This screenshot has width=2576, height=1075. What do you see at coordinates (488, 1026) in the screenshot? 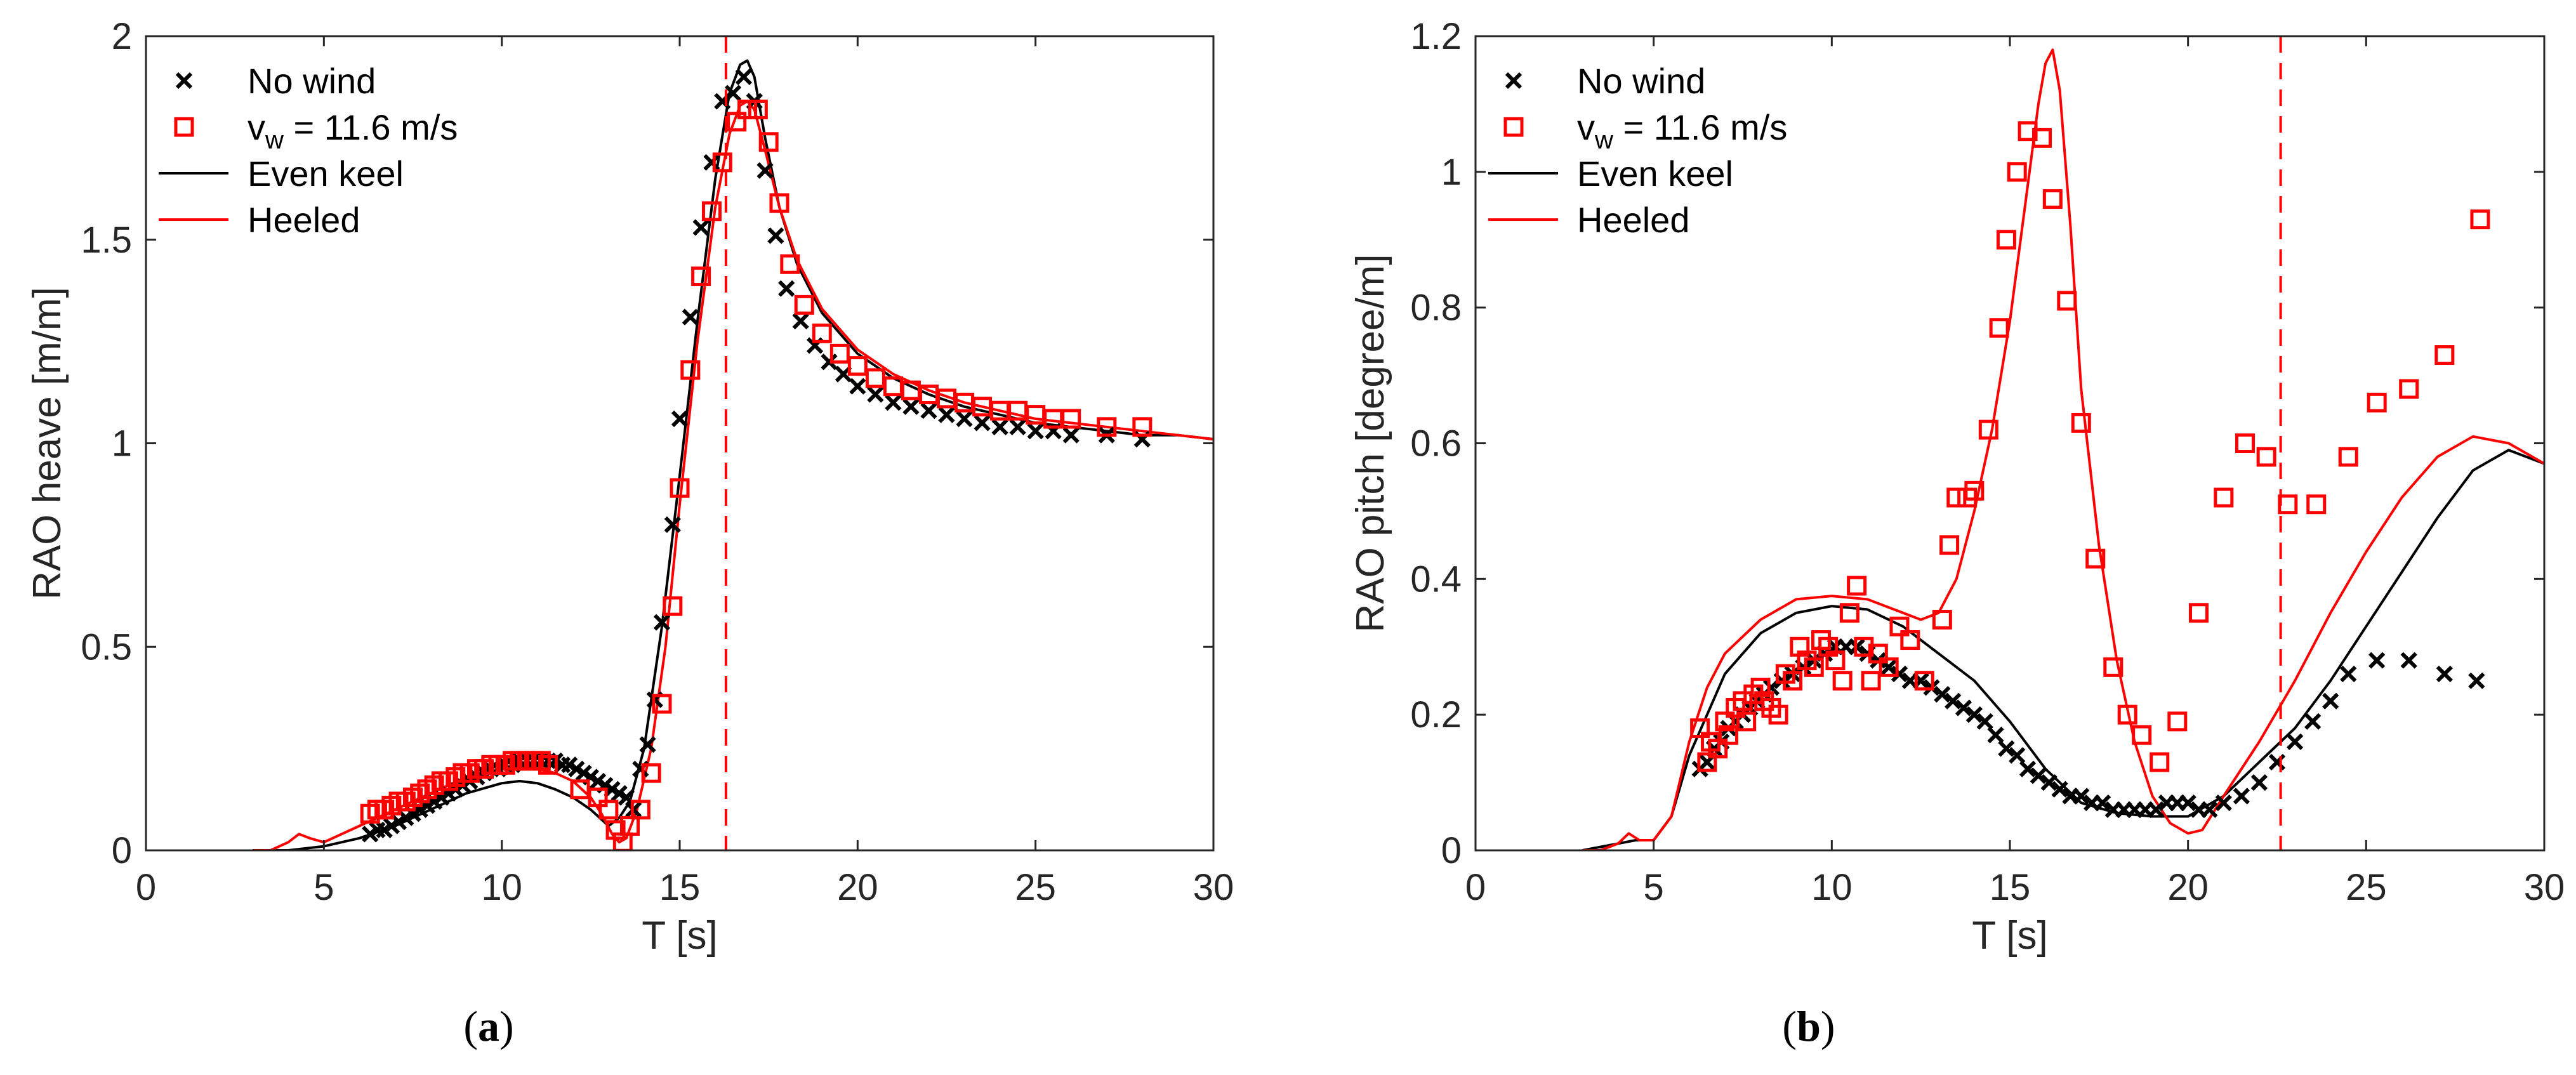
I see `panel-a-caption: (a)` at bounding box center [488, 1026].